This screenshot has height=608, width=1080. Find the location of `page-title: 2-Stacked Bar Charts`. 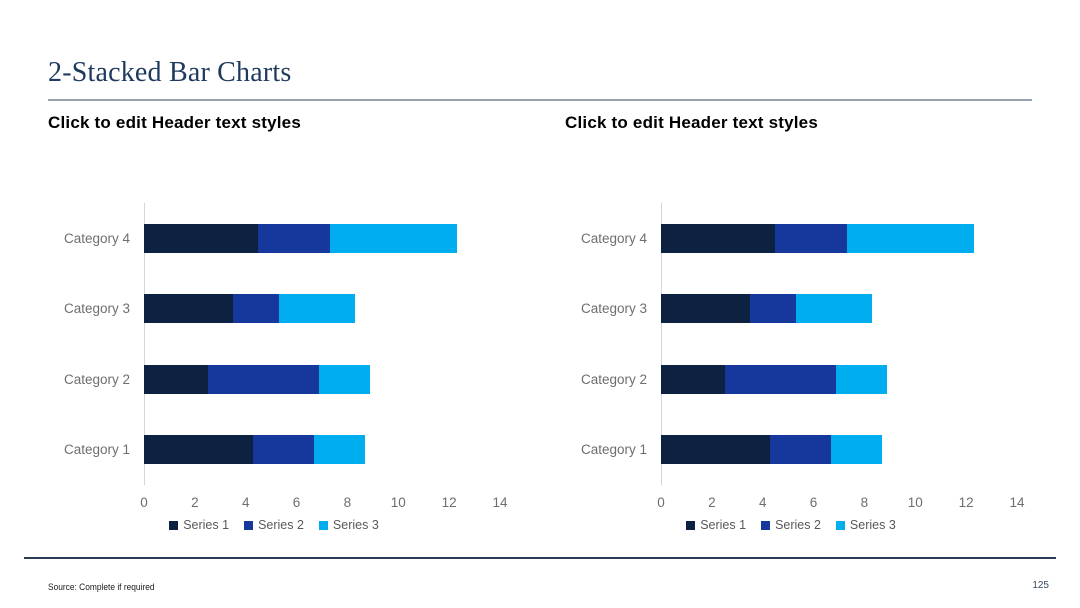

page-title: 2-Stacked Bar Charts is located at coordinates (170, 72).